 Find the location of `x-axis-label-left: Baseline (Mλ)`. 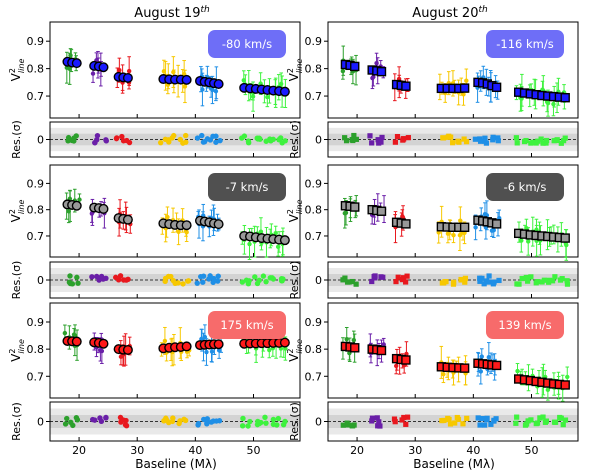

x-axis-label-left: Baseline (Mλ) is located at coordinates (176, 464).